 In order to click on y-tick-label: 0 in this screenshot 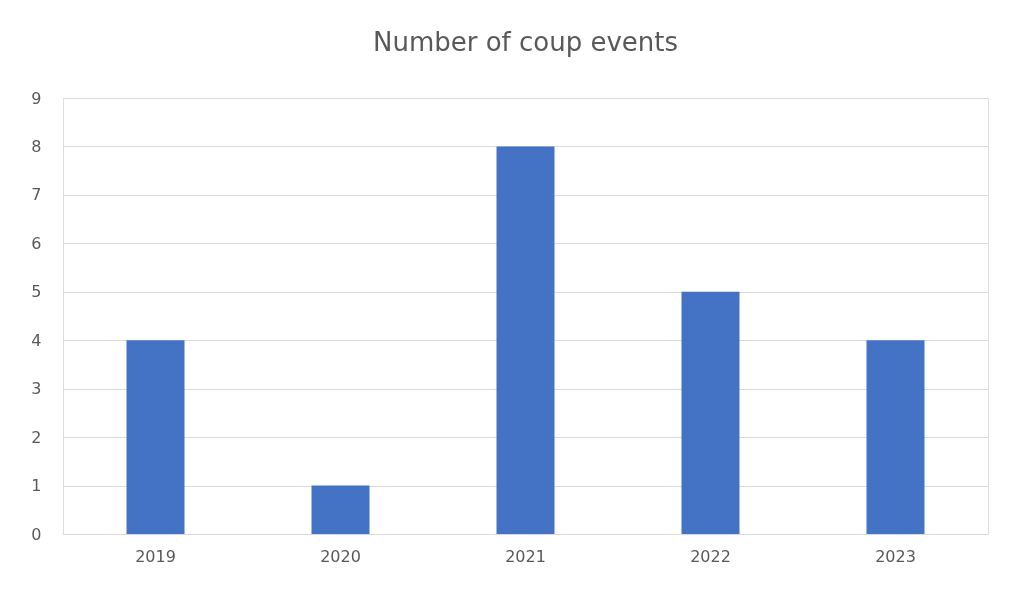, I will do `click(36, 534)`.